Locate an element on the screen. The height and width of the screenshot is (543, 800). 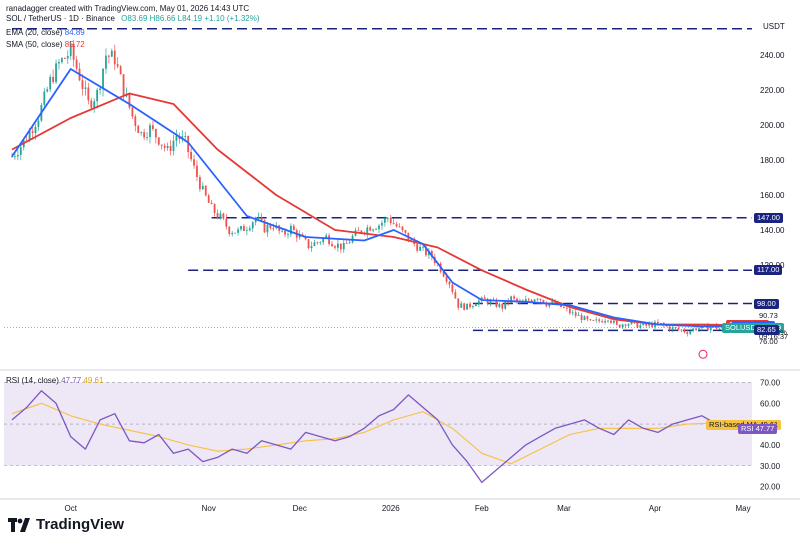
time-tick-label: Dec is located at coordinates (300, 508).